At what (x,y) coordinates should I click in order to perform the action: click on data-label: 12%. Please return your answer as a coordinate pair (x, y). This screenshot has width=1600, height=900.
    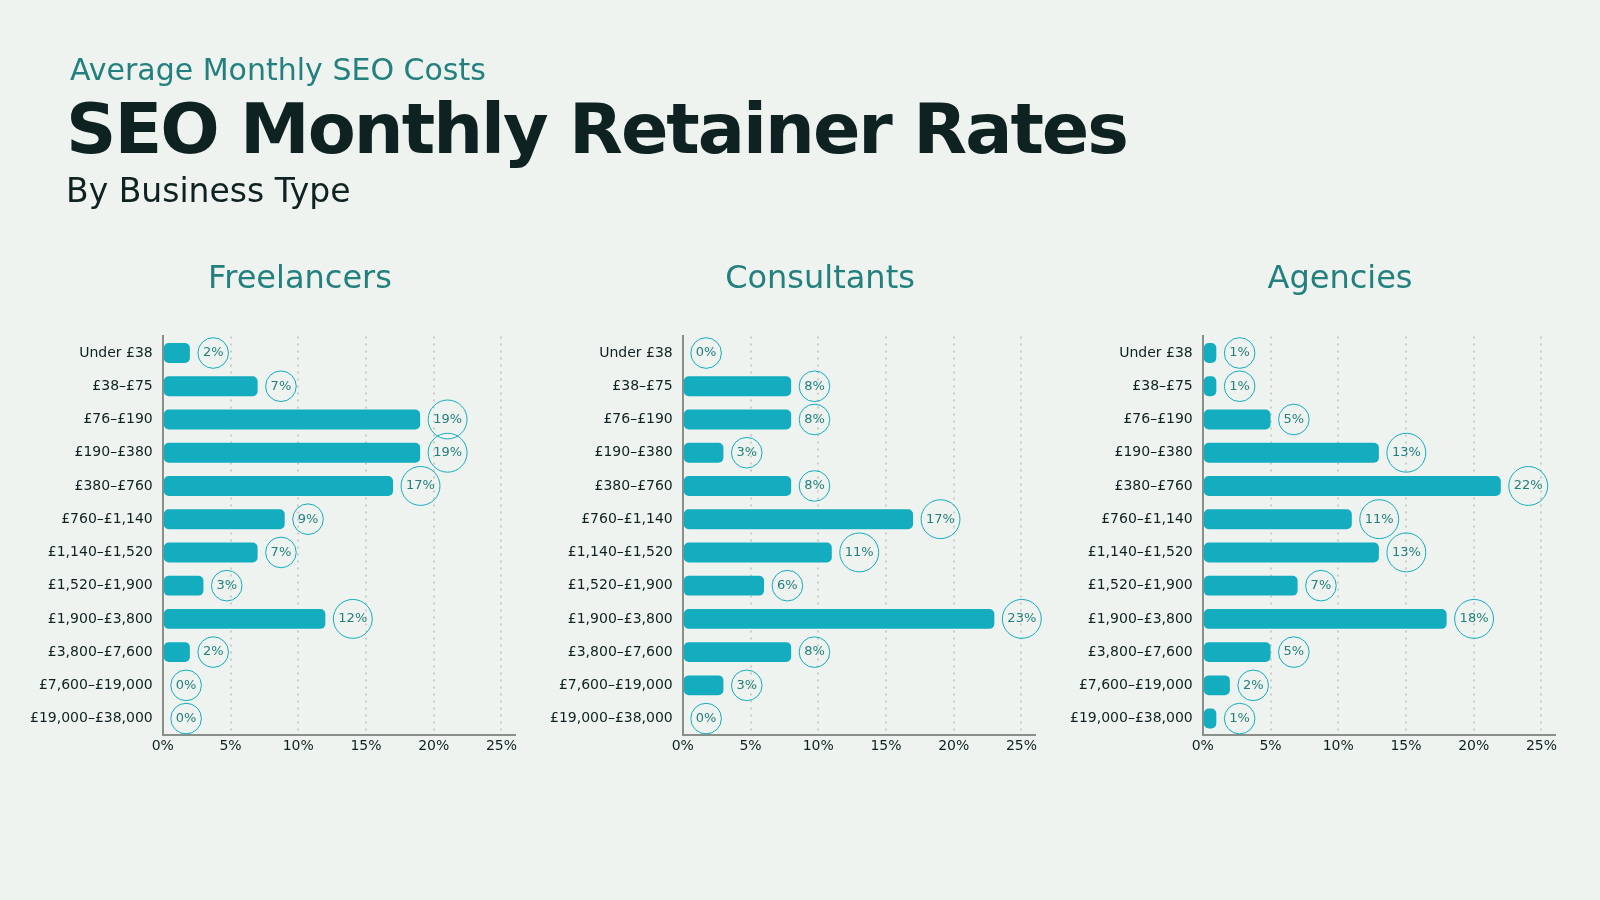
    Looking at the image, I should click on (353, 618).